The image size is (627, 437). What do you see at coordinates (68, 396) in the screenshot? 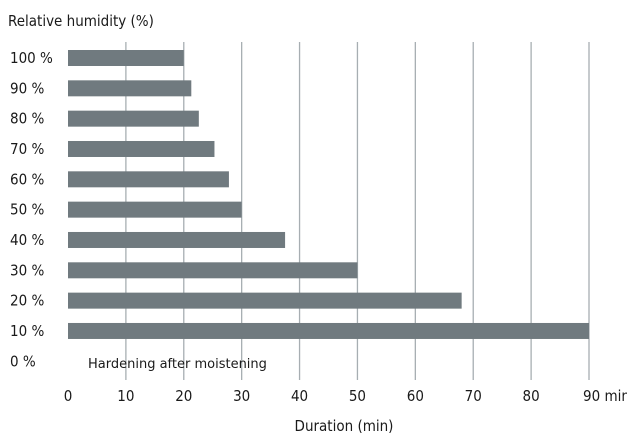
I see `x-tick-label: 0` at bounding box center [68, 396].